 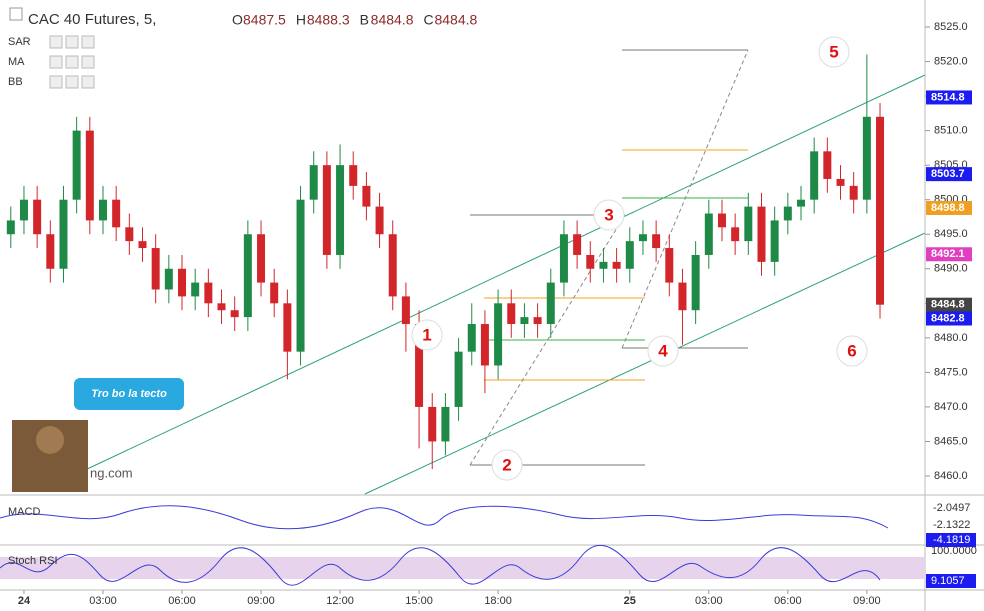 What do you see at coordinates (19, 42) in the screenshot?
I see `indicator-label: SAR` at bounding box center [19, 42].